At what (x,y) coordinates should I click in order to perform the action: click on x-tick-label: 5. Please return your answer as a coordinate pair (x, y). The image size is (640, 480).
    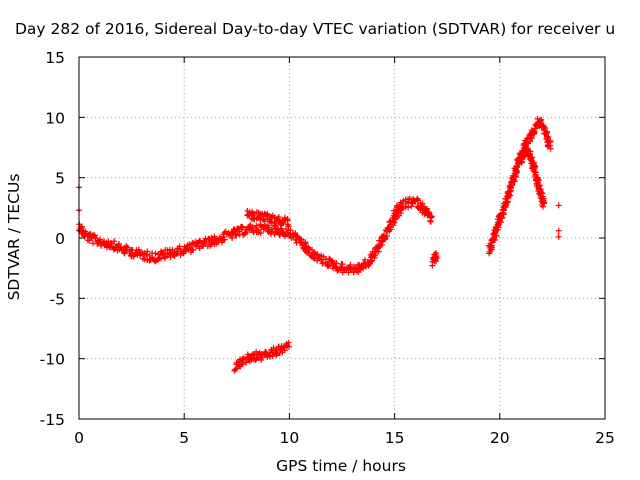
    Looking at the image, I should click on (184, 438).